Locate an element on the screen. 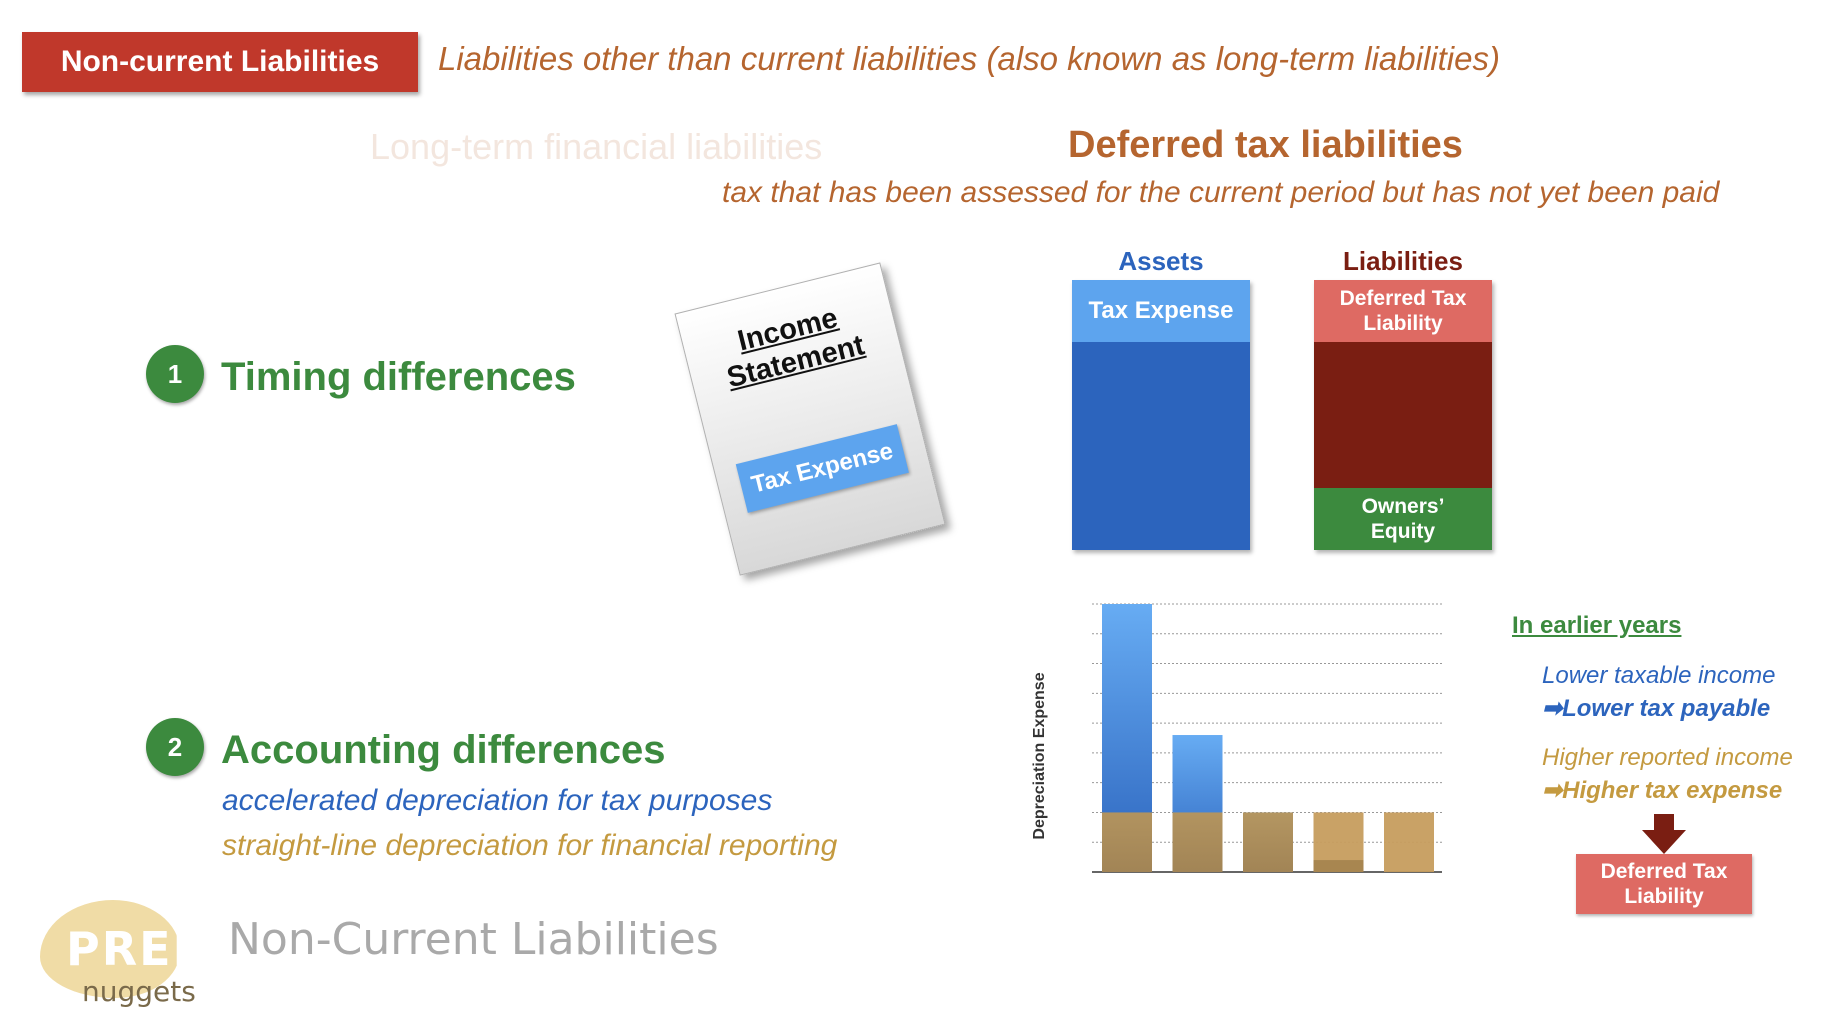 The image size is (1838, 1032). higher-tax-expense: ➡Higher tax expense is located at coordinates (1662, 790).